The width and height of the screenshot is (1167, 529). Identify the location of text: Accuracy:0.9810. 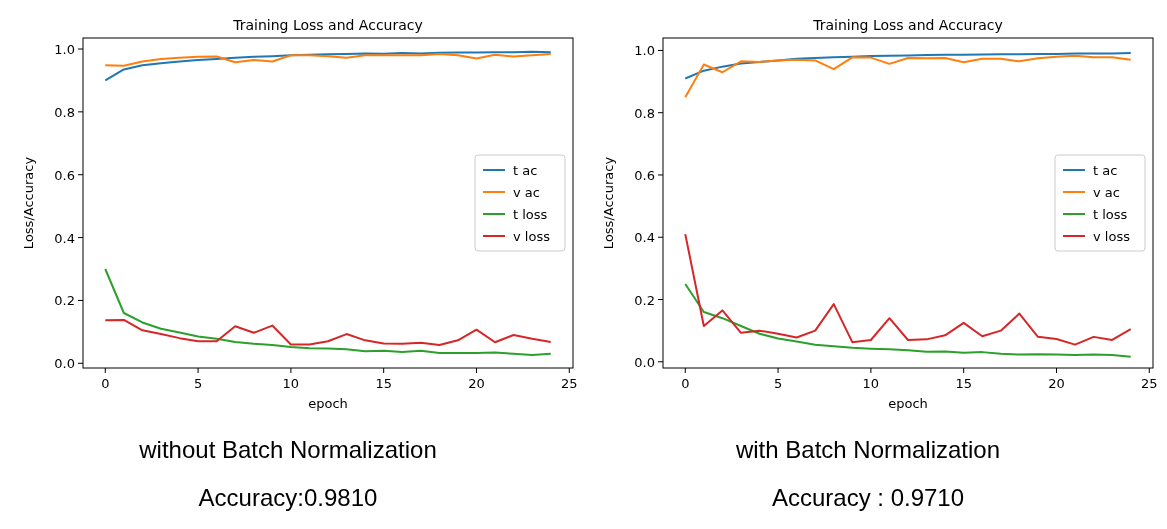
(288, 497).